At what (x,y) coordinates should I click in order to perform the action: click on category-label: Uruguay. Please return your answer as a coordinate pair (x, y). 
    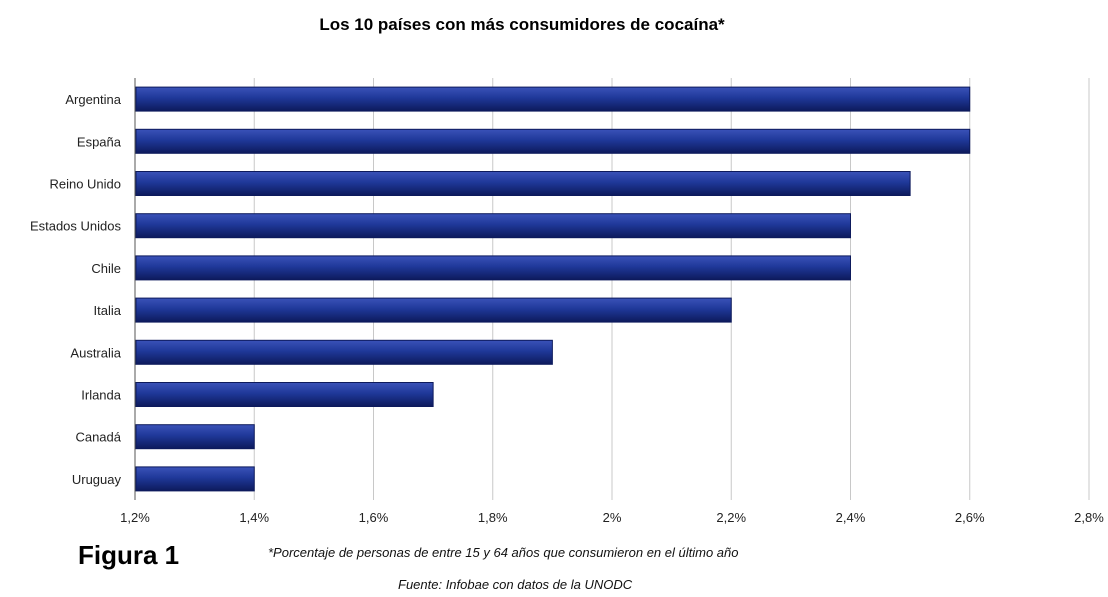
    Looking at the image, I should click on (97, 479).